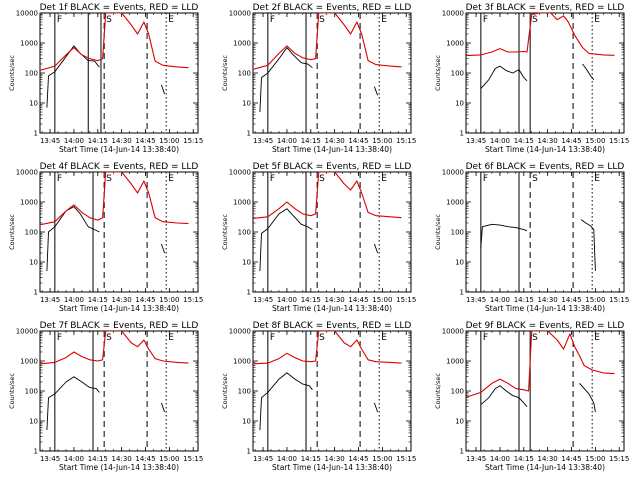  What do you see at coordinates (545, 167) in the screenshot?
I see `panel-title: Det 6f BLACK = Events, RED = LLD` at bounding box center [545, 167].